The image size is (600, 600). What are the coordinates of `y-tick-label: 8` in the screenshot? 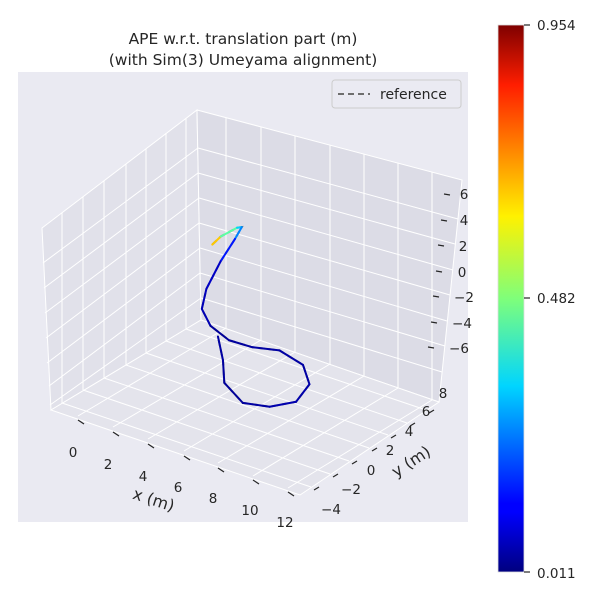 It's located at (443, 394).